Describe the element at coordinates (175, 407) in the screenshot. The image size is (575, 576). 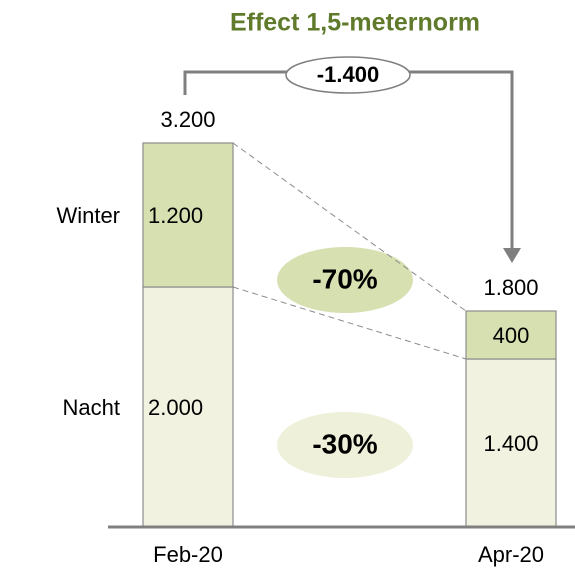
I see `value-label: 2.000` at that location.